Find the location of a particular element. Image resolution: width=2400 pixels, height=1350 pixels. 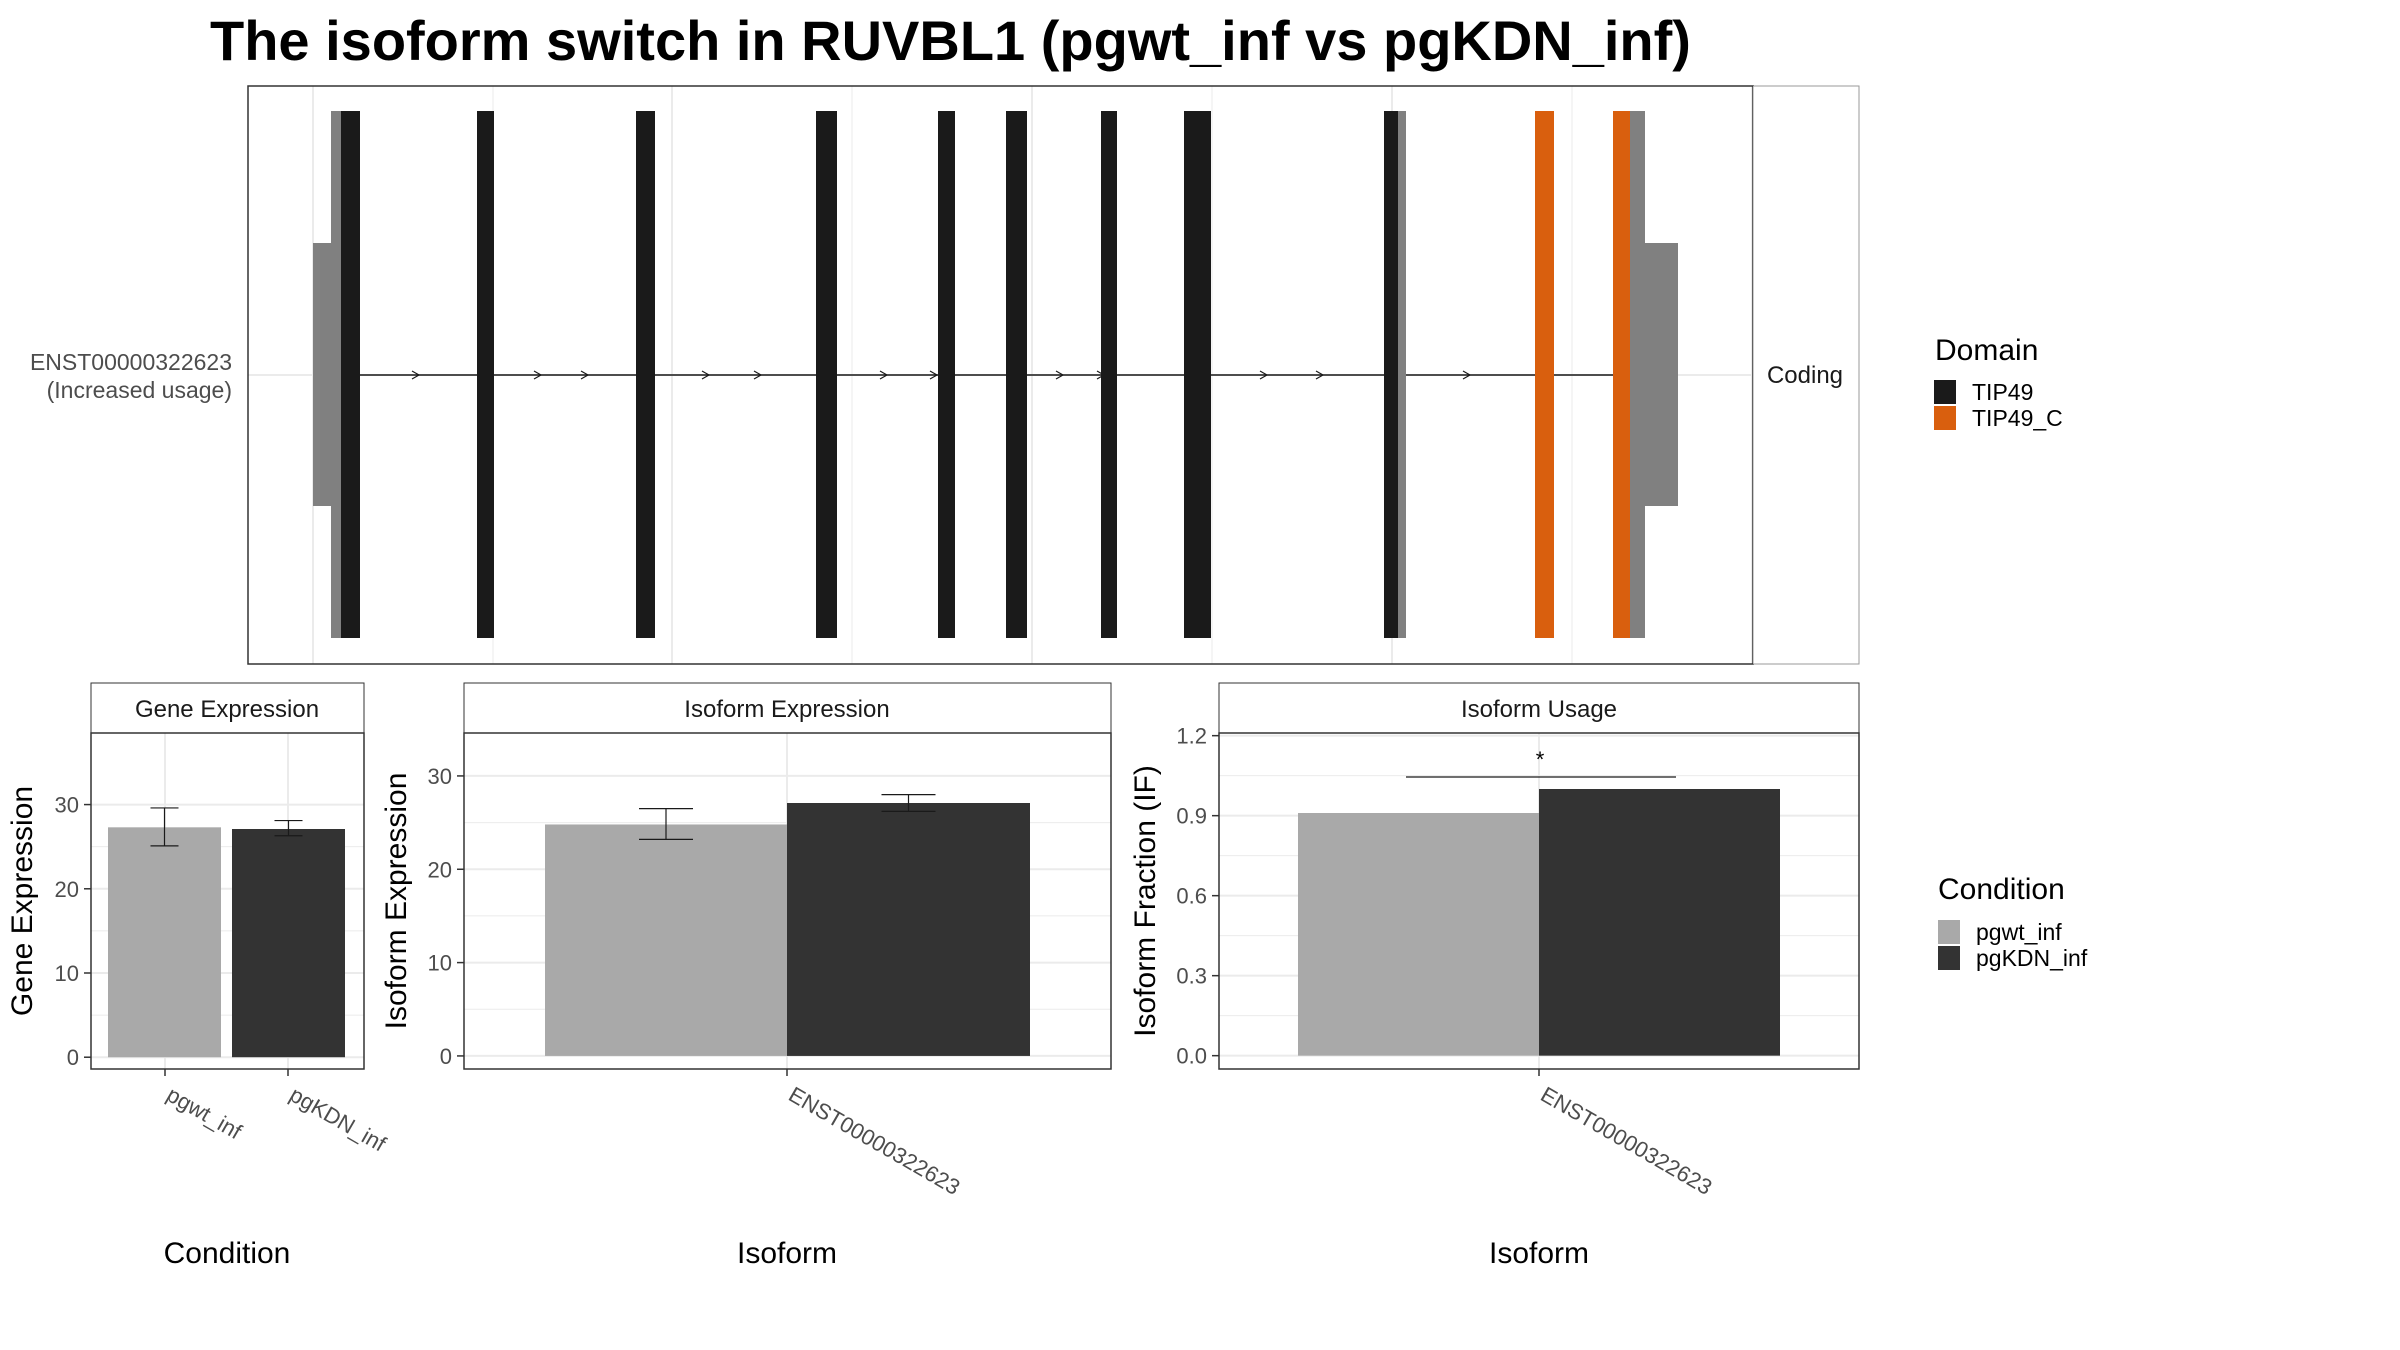

gene-expression-x-ticks: pgwt_inf pgKDN_inf is located at coordinates (277, 1113).